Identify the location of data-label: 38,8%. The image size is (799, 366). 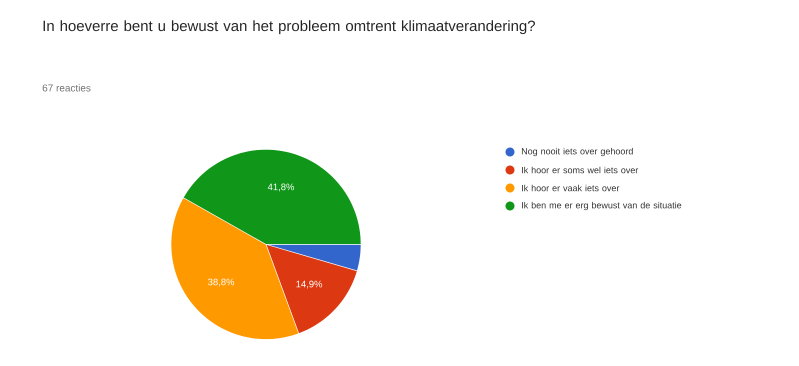
(221, 282).